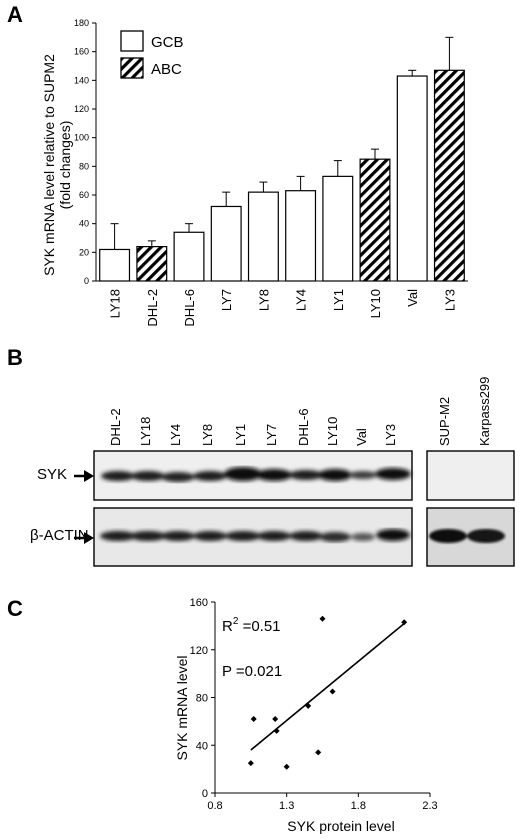  Describe the element at coordinates (470, 475) in the screenshot. I see `blot-syk-controls` at that location.